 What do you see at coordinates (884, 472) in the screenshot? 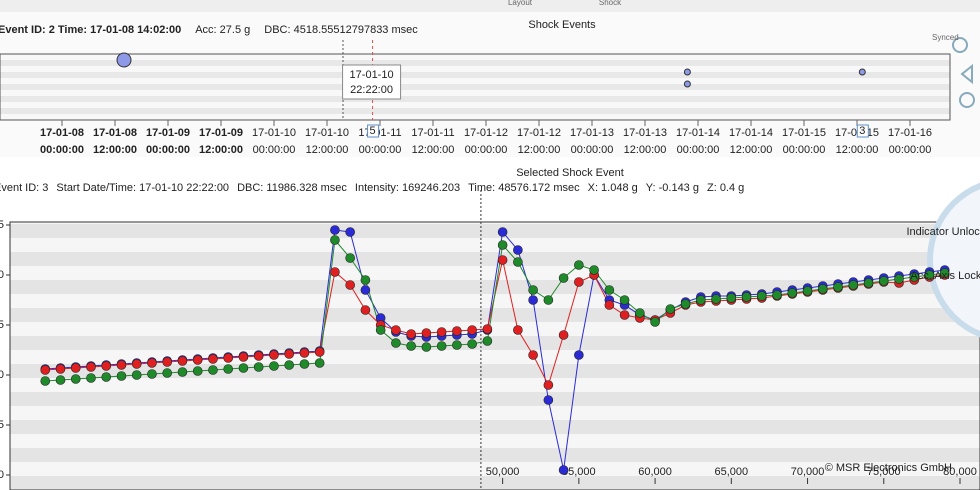
I see `x-tick-label: 75,000` at bounding box center [884, 472].